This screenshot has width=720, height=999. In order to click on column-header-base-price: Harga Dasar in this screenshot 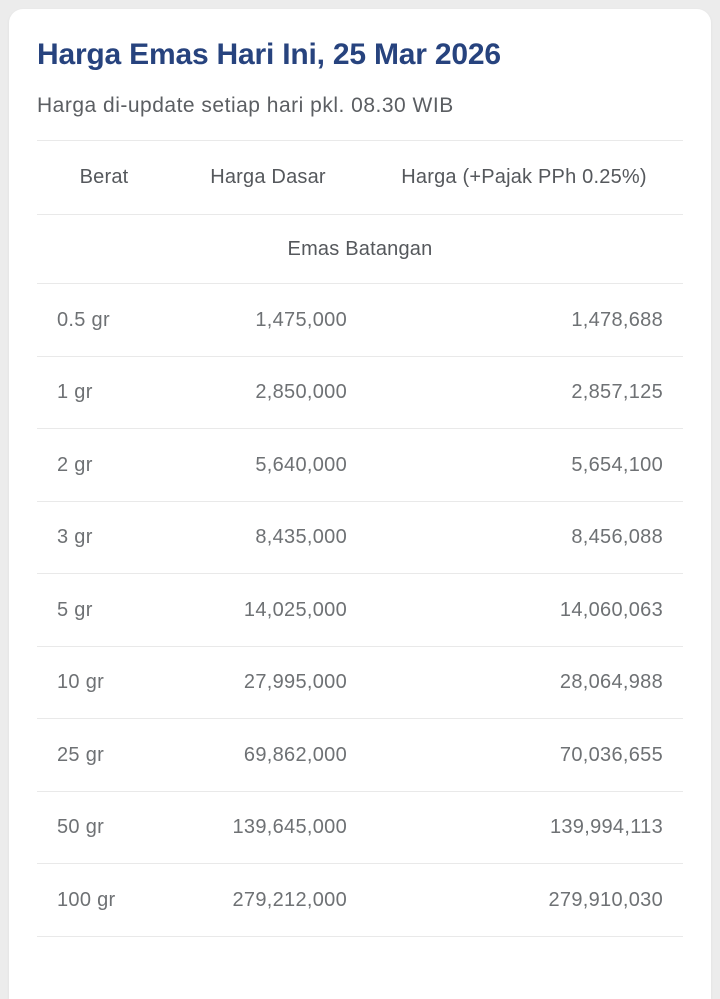, I will do `click(268, 178)`.